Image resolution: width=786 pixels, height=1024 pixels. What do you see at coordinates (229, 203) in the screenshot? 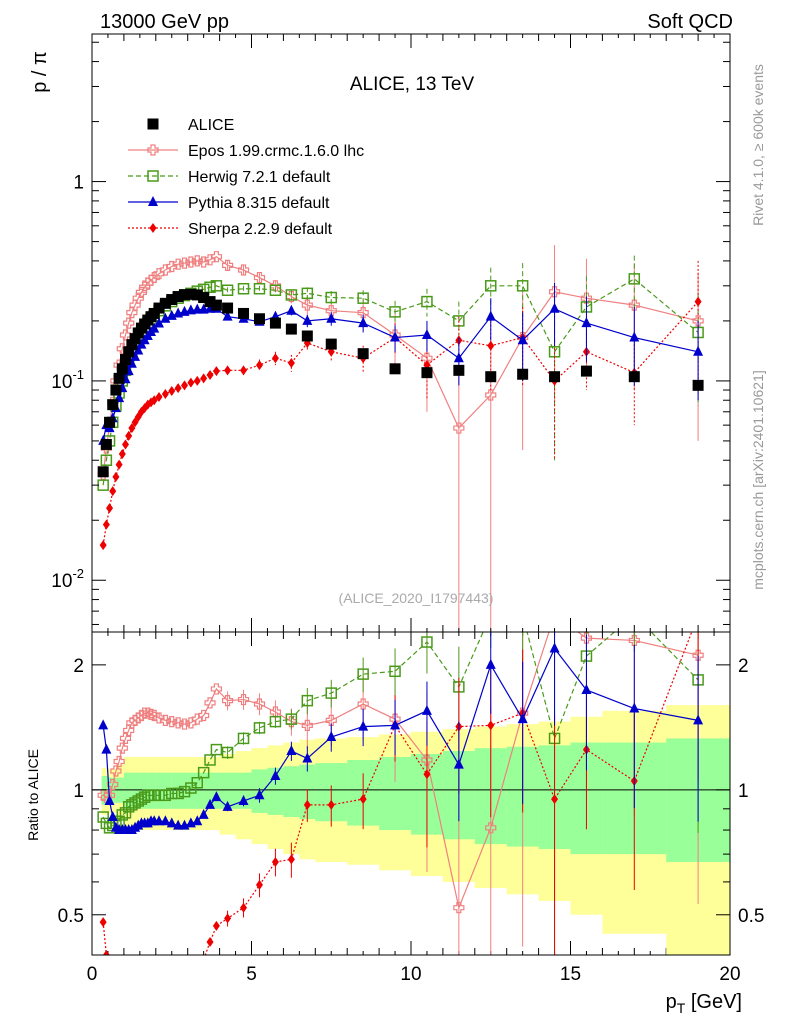
I see `legend-item: Pythia 8.315 default` at bounding box center [229, 203].